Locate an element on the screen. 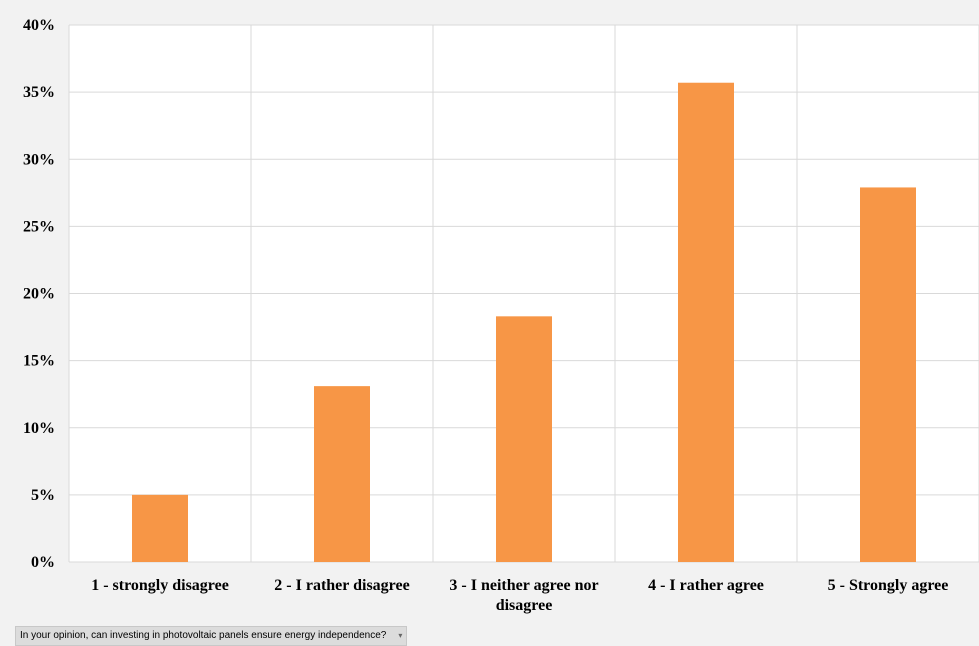 The height and width of the screenshot is (646, 979). x-category-label: 3 - I neither agree nor disagree is located at coordinates (523, 595).